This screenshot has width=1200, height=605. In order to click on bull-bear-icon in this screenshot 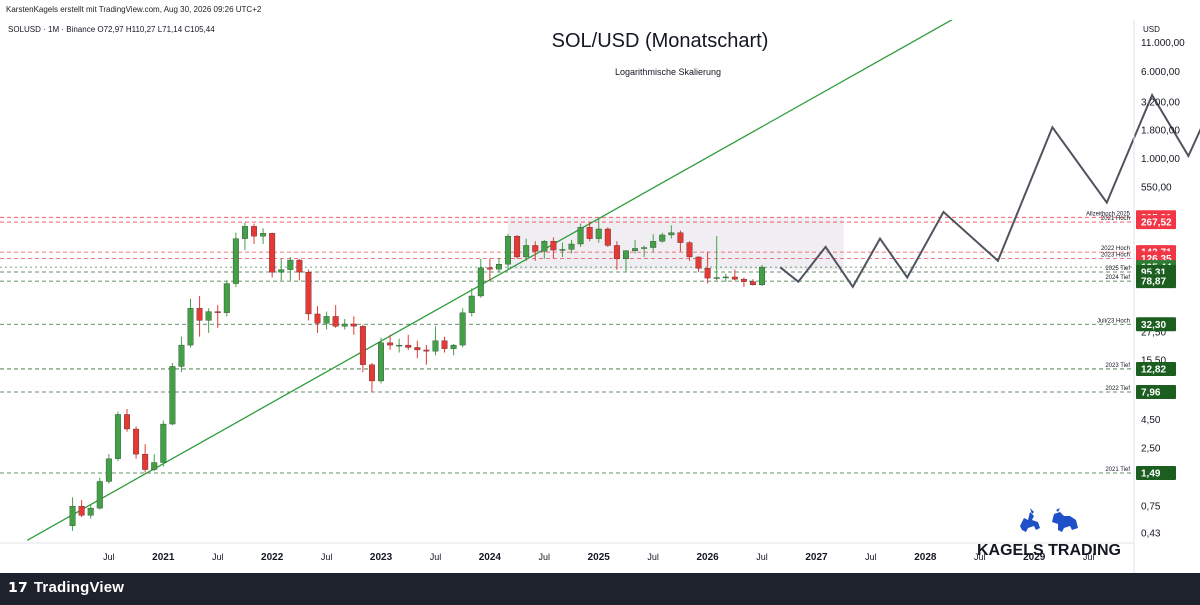, I will do `click(1049, 520)`.